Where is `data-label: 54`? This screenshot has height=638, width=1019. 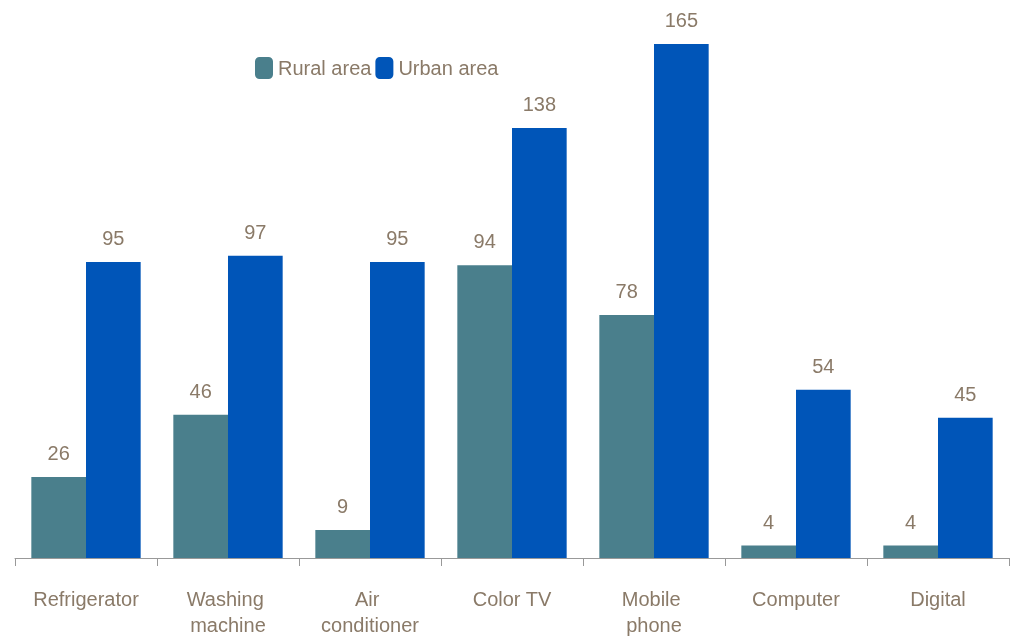 data-label: 54 is located at coordinates (823, 365).